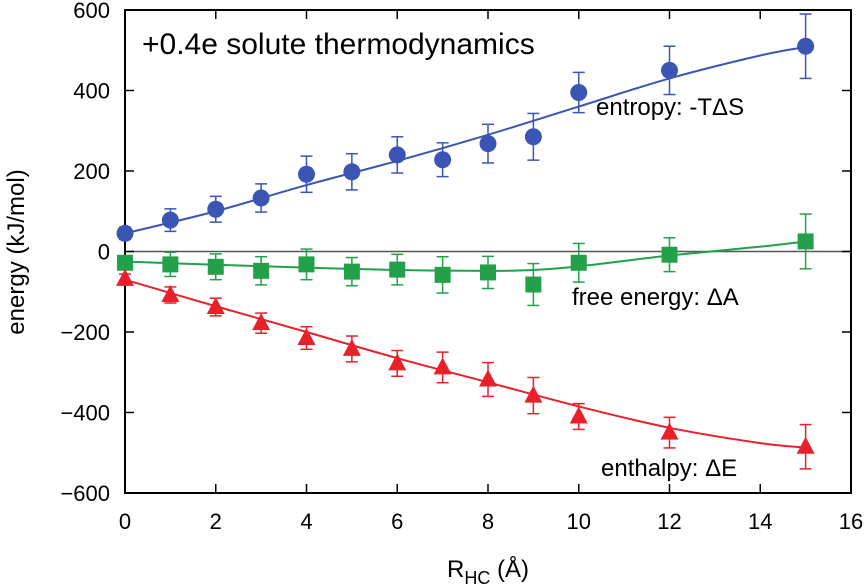 Image resolution: width=867 pixels, height=588 pixels. What do you see at coordinates (488, 521) in the screenshot?
I see `x-tick-label: 8` at bounding box center [488, 521].